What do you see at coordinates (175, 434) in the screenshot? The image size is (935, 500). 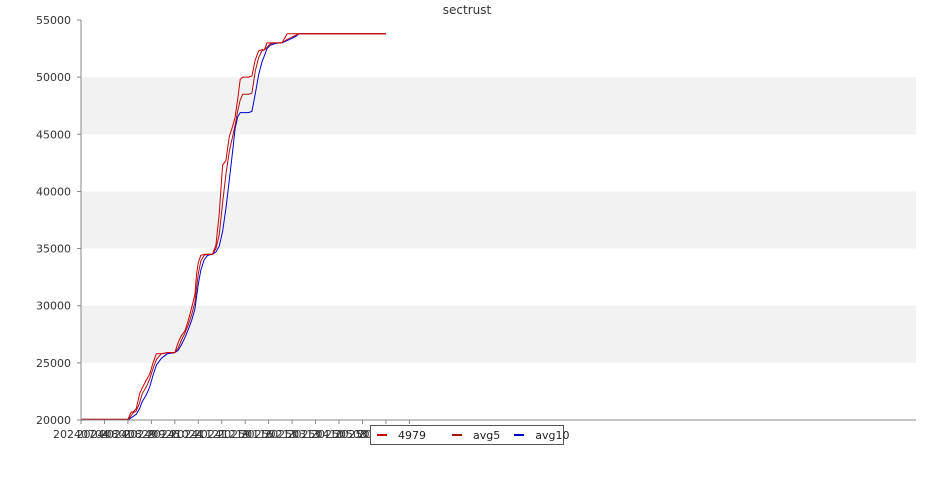 I see `x-tick-label: 20241024` at bounding box center [175, 434].